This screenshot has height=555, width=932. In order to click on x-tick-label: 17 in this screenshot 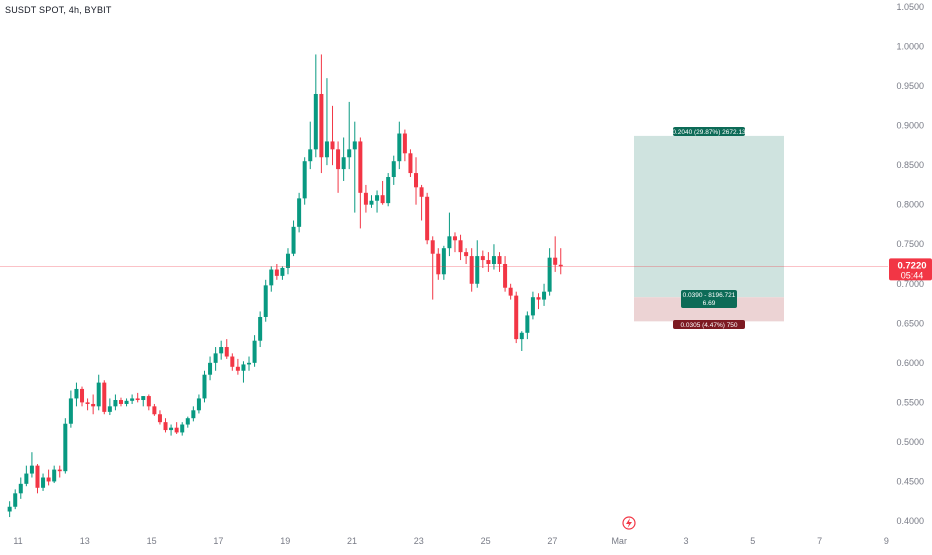, I will do `click(218, 541)`.